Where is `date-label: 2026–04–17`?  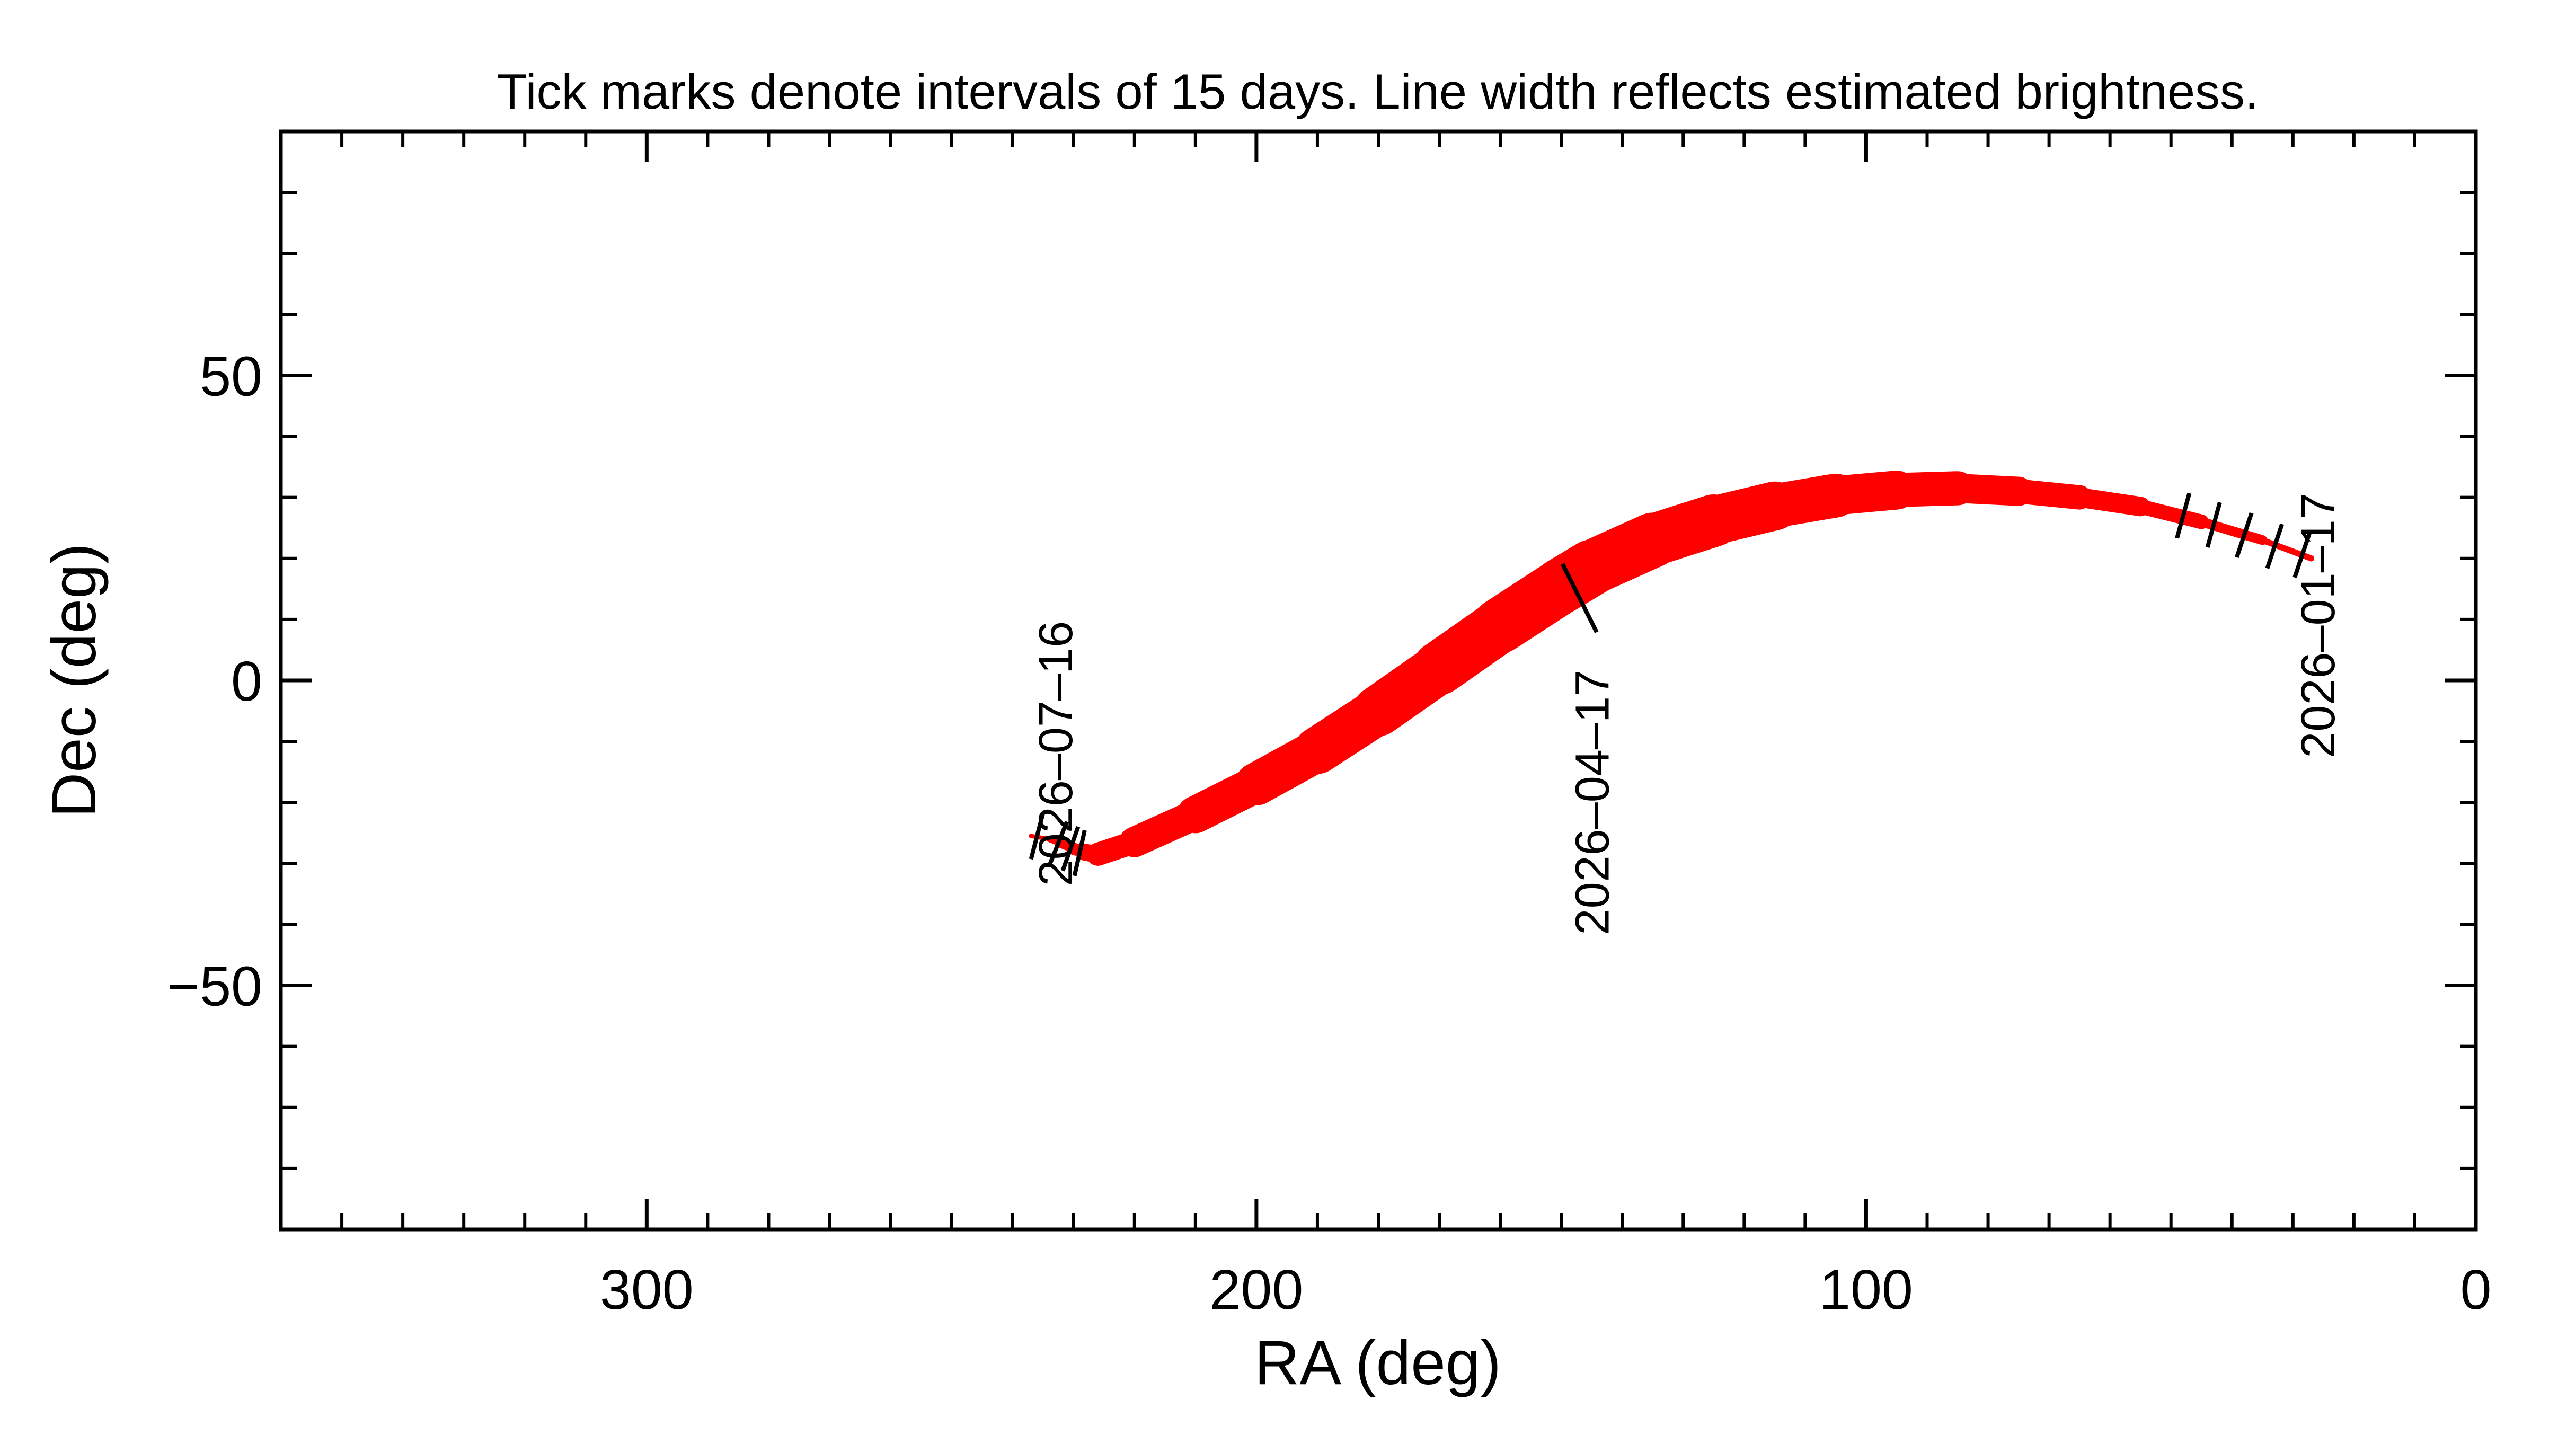
date-label: 2026–04–17 is located at coordinates (1592, 802).